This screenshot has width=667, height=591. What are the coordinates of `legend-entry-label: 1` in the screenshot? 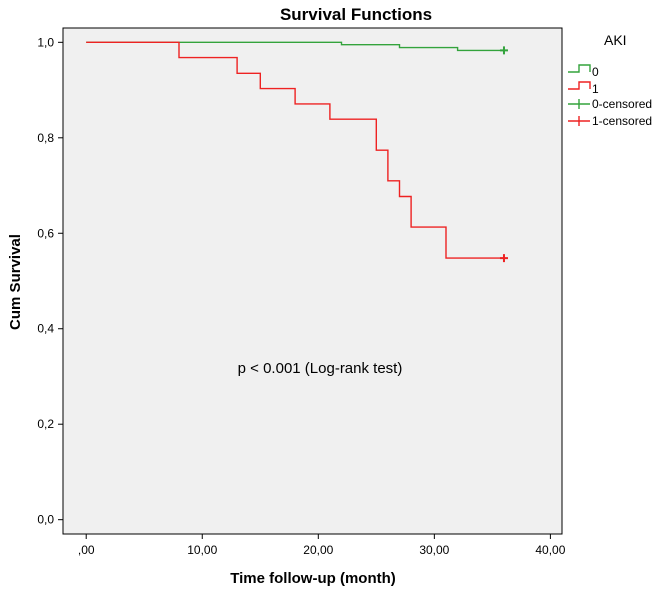 It's located at (595, 89).